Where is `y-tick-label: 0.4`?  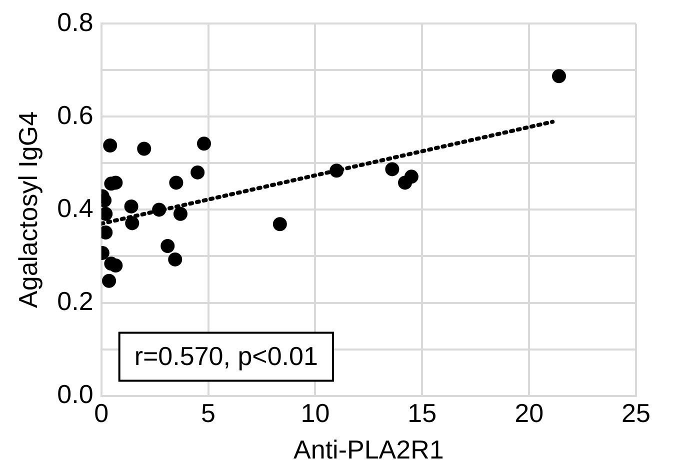 y-tick-label: 0.4 is located at coordinates (75, 207).